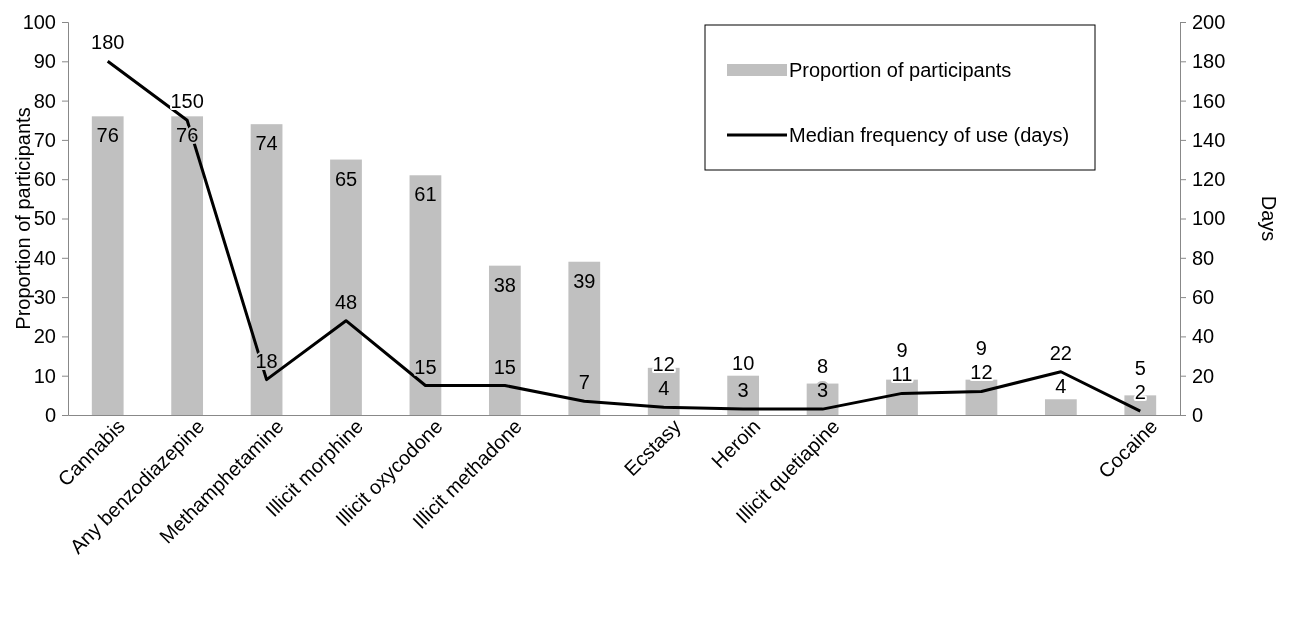 The width and height of the screenshot is (1292, 617). What do you see at coordinates (1209, 218) in the screenshot?
I see `y2-tick-label: 100` at bounding box center [1209, 218].